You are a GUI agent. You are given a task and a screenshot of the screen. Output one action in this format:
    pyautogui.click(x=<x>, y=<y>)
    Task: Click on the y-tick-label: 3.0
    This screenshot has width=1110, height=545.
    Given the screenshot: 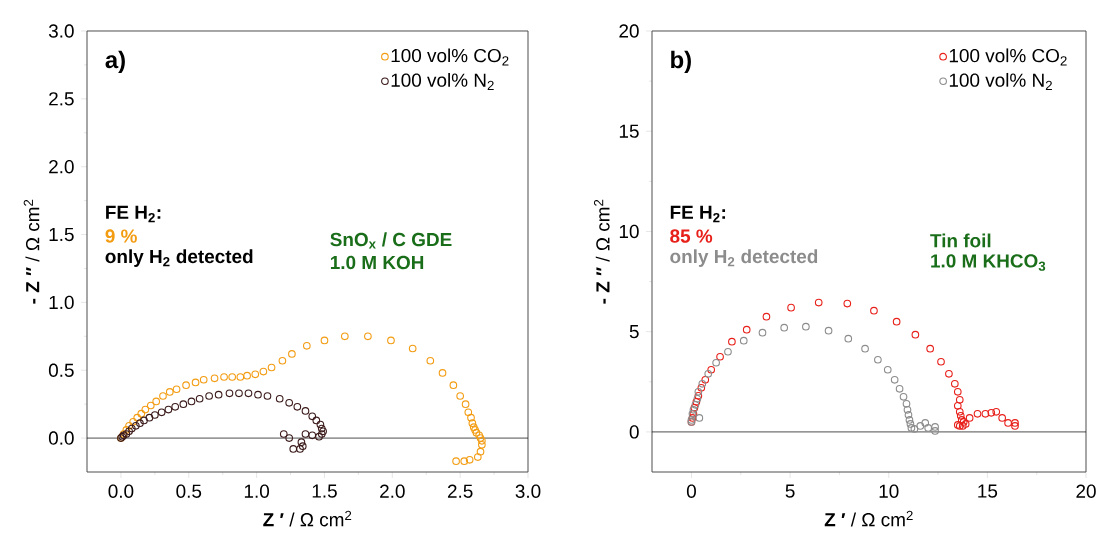 What is the action you would take?
    pyautogui.click(x=61, y=31)
    